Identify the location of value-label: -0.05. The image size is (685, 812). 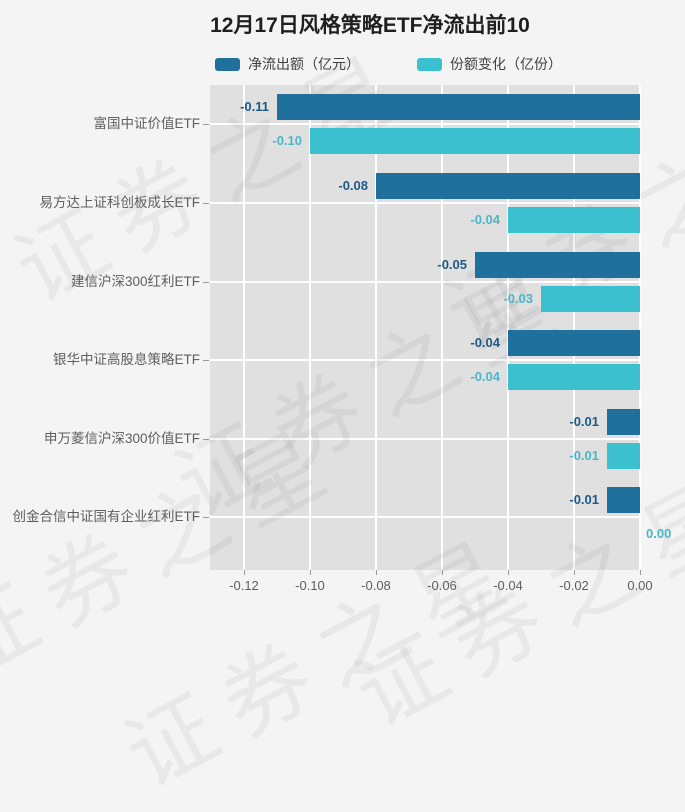
(452, 264).